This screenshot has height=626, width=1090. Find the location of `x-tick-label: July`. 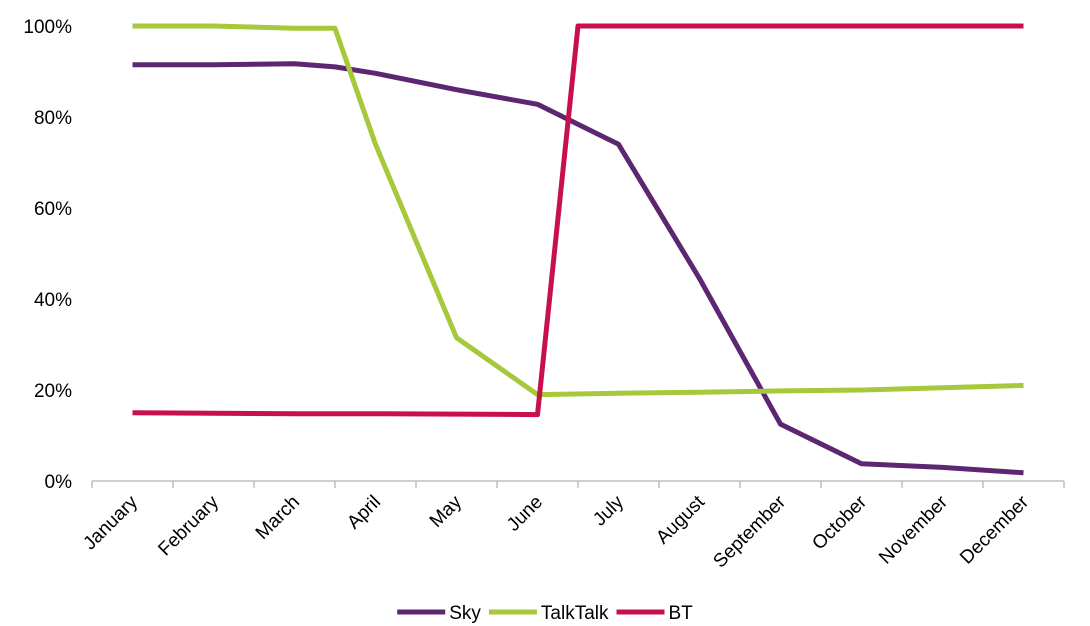

x-tick-label: July is located at coordinates (608, 510).